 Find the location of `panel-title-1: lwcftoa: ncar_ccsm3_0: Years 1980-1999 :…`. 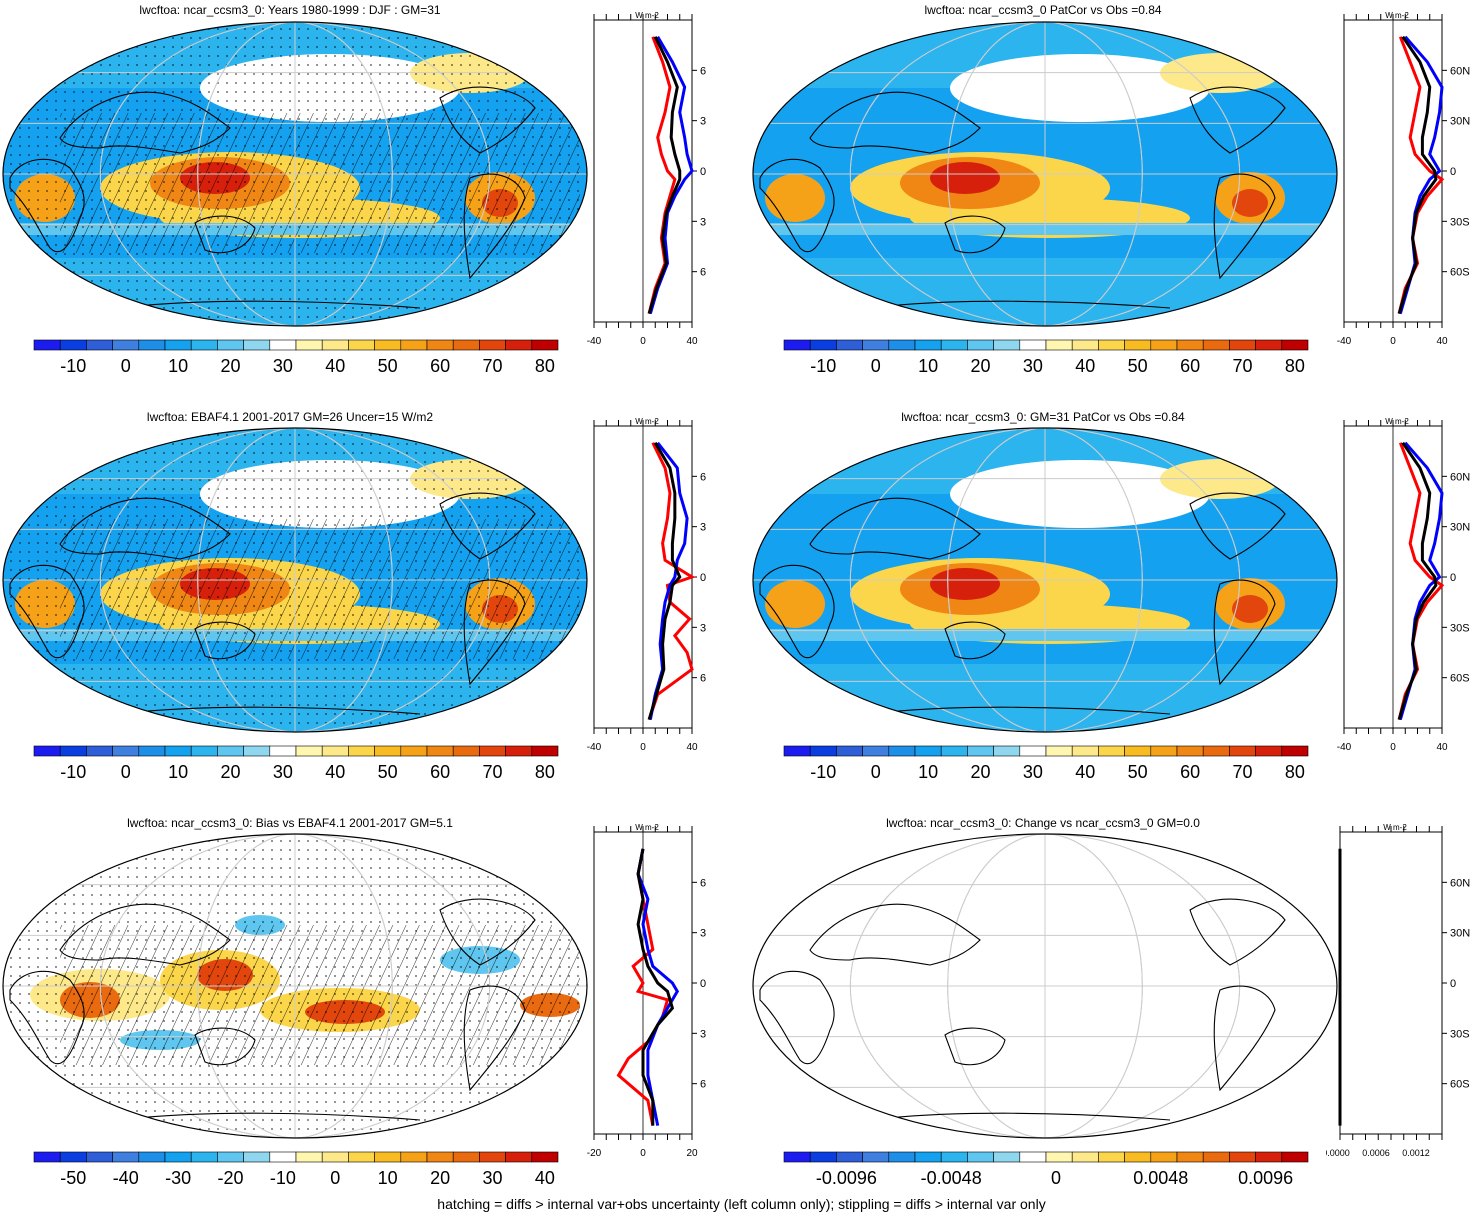

panel-title-1: lwcftoa: ncar_ccsm3_0: Years 1980-1999 :… is located at coordinates (290, 10).